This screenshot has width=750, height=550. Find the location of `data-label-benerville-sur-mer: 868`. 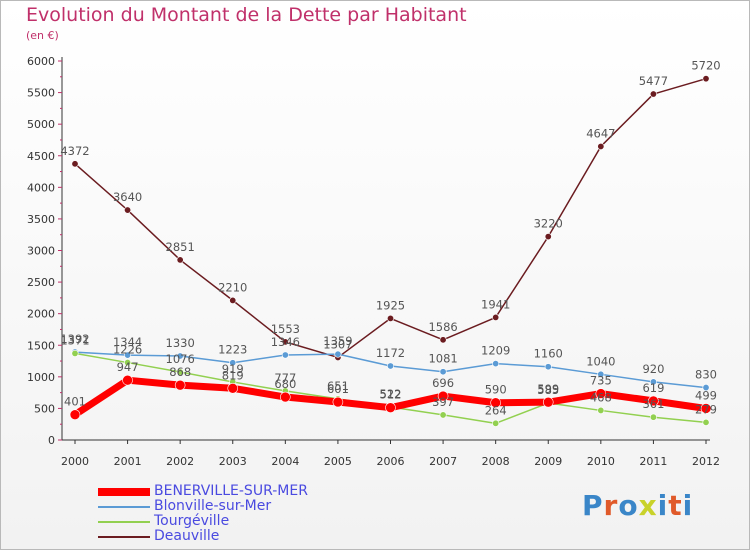

data-label-benerville-sur-mer: 868 is located at coordinates (180, 372).